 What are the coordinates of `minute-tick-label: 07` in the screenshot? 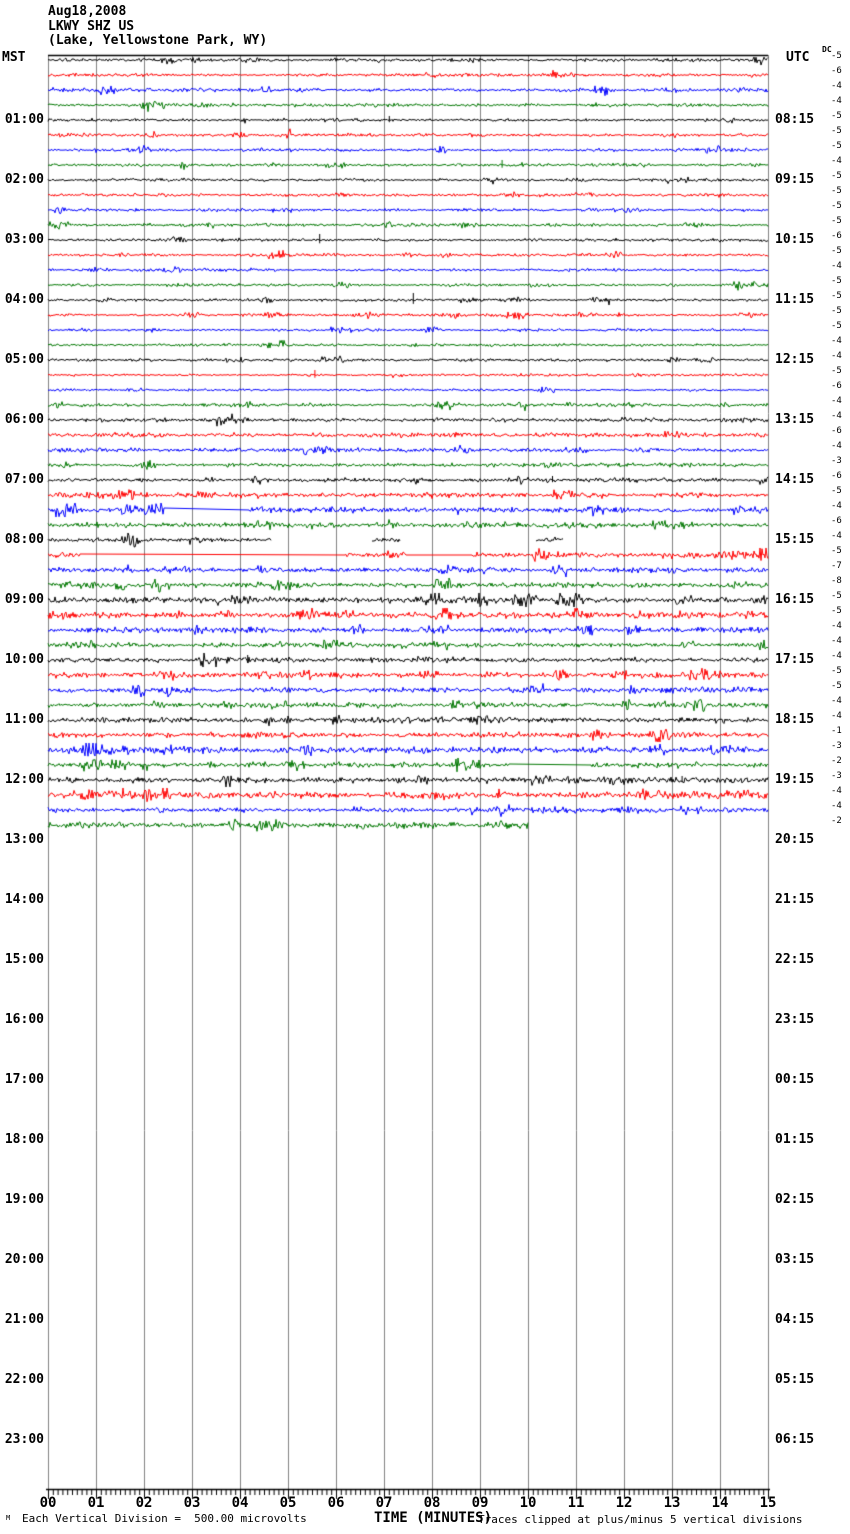 It's located at (384, 1503).